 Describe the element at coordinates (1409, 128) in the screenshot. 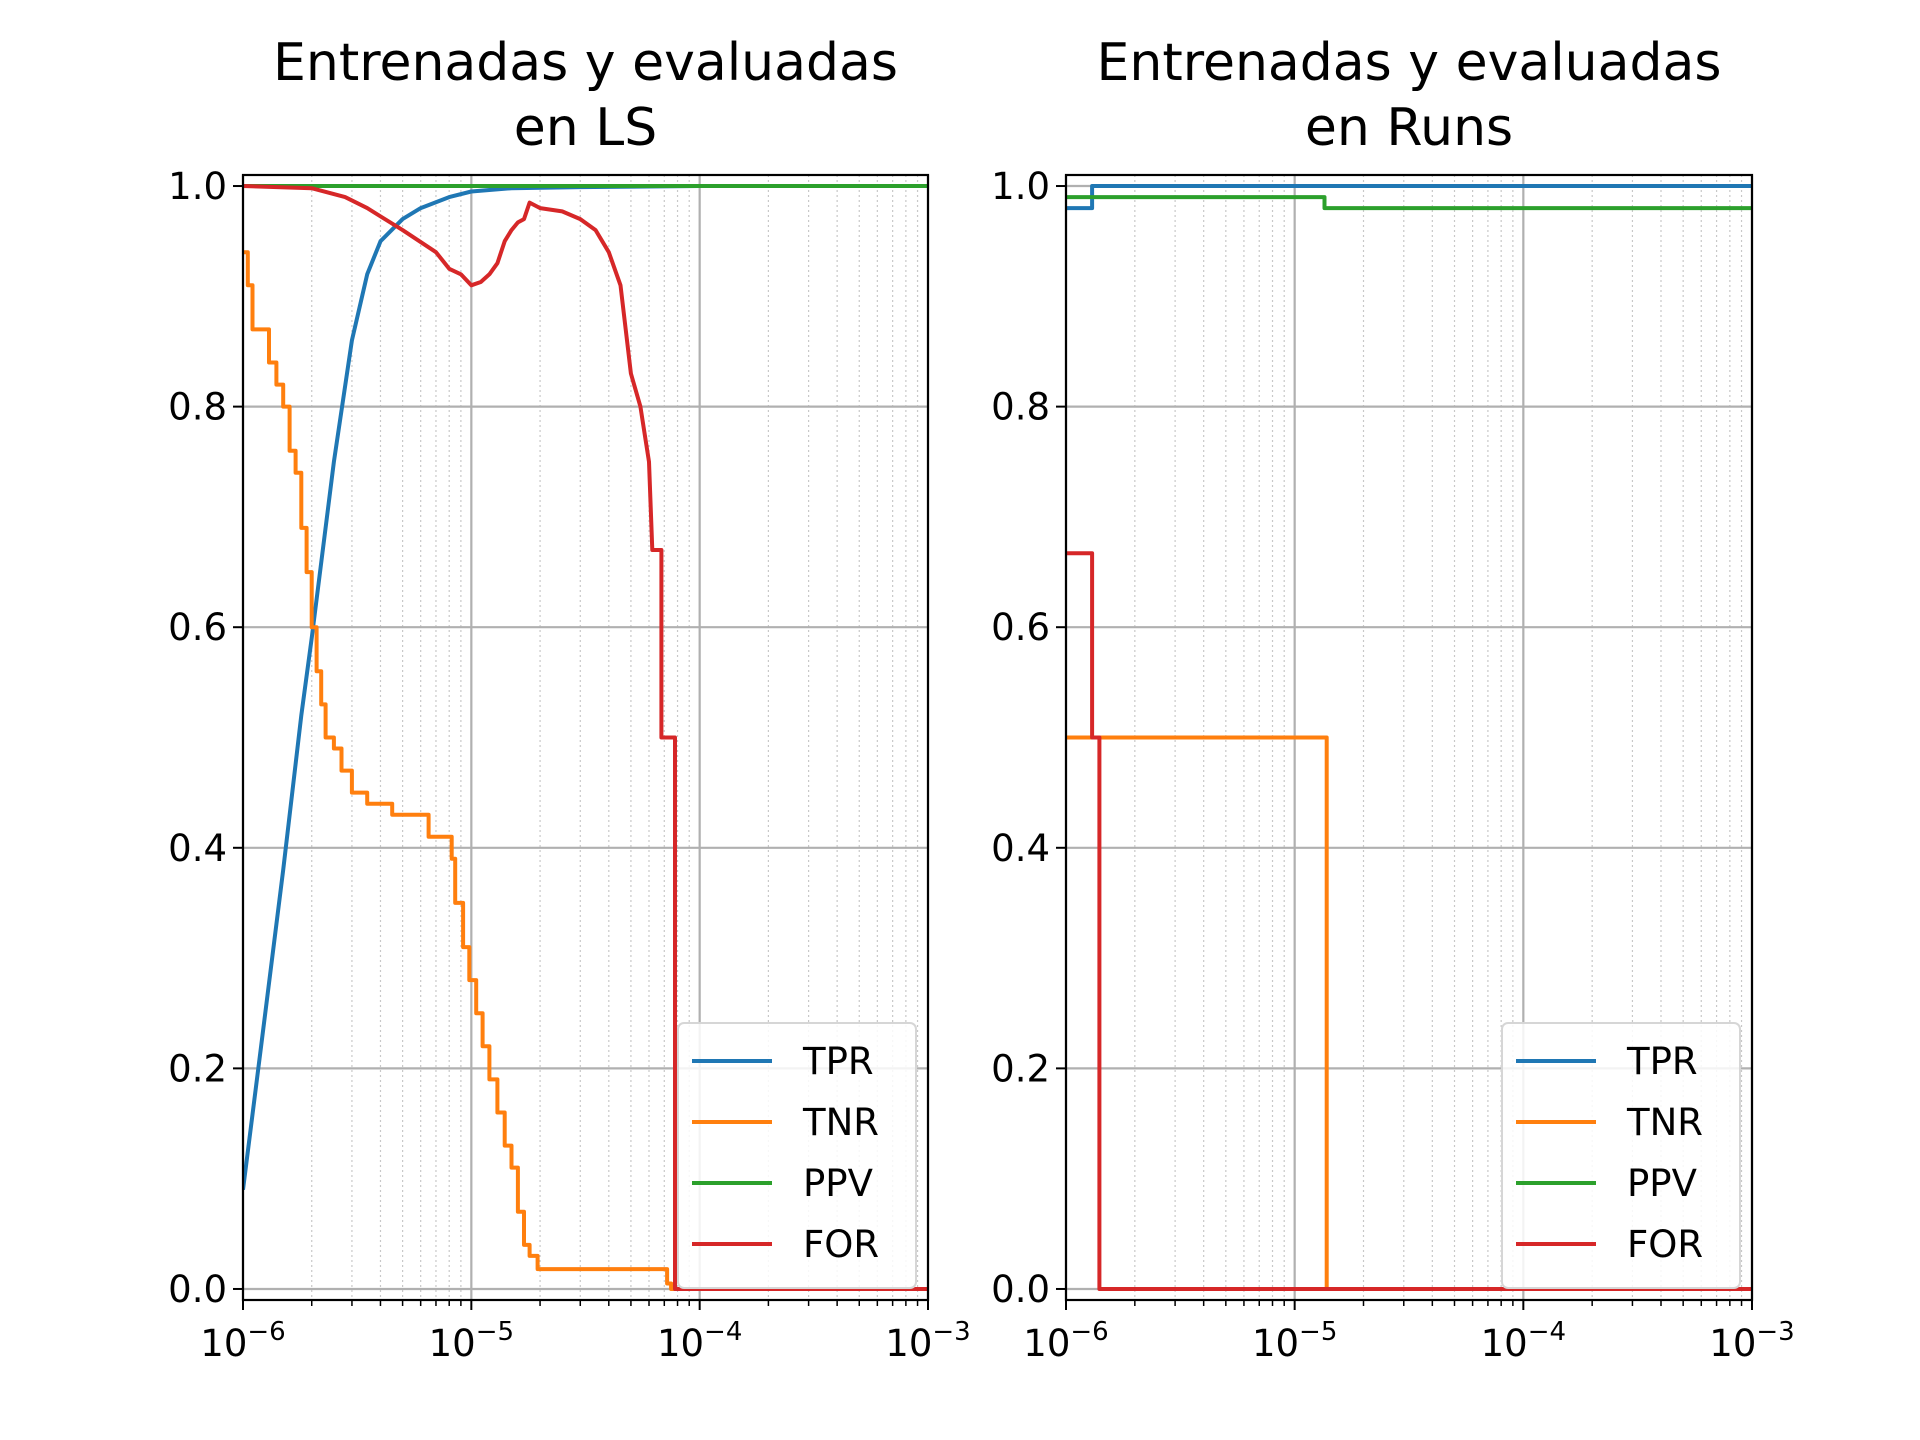

I see `chart-title-line: en Runs` at that location.